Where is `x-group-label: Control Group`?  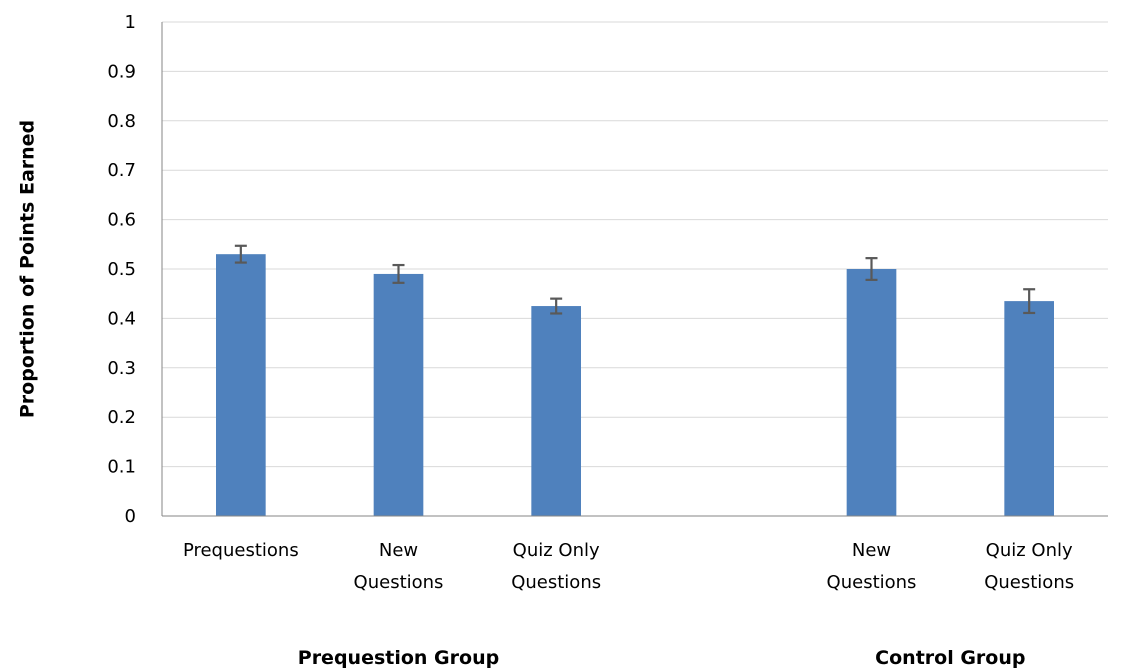
x-group-label: Control Group is located at coordinates (950, 658).